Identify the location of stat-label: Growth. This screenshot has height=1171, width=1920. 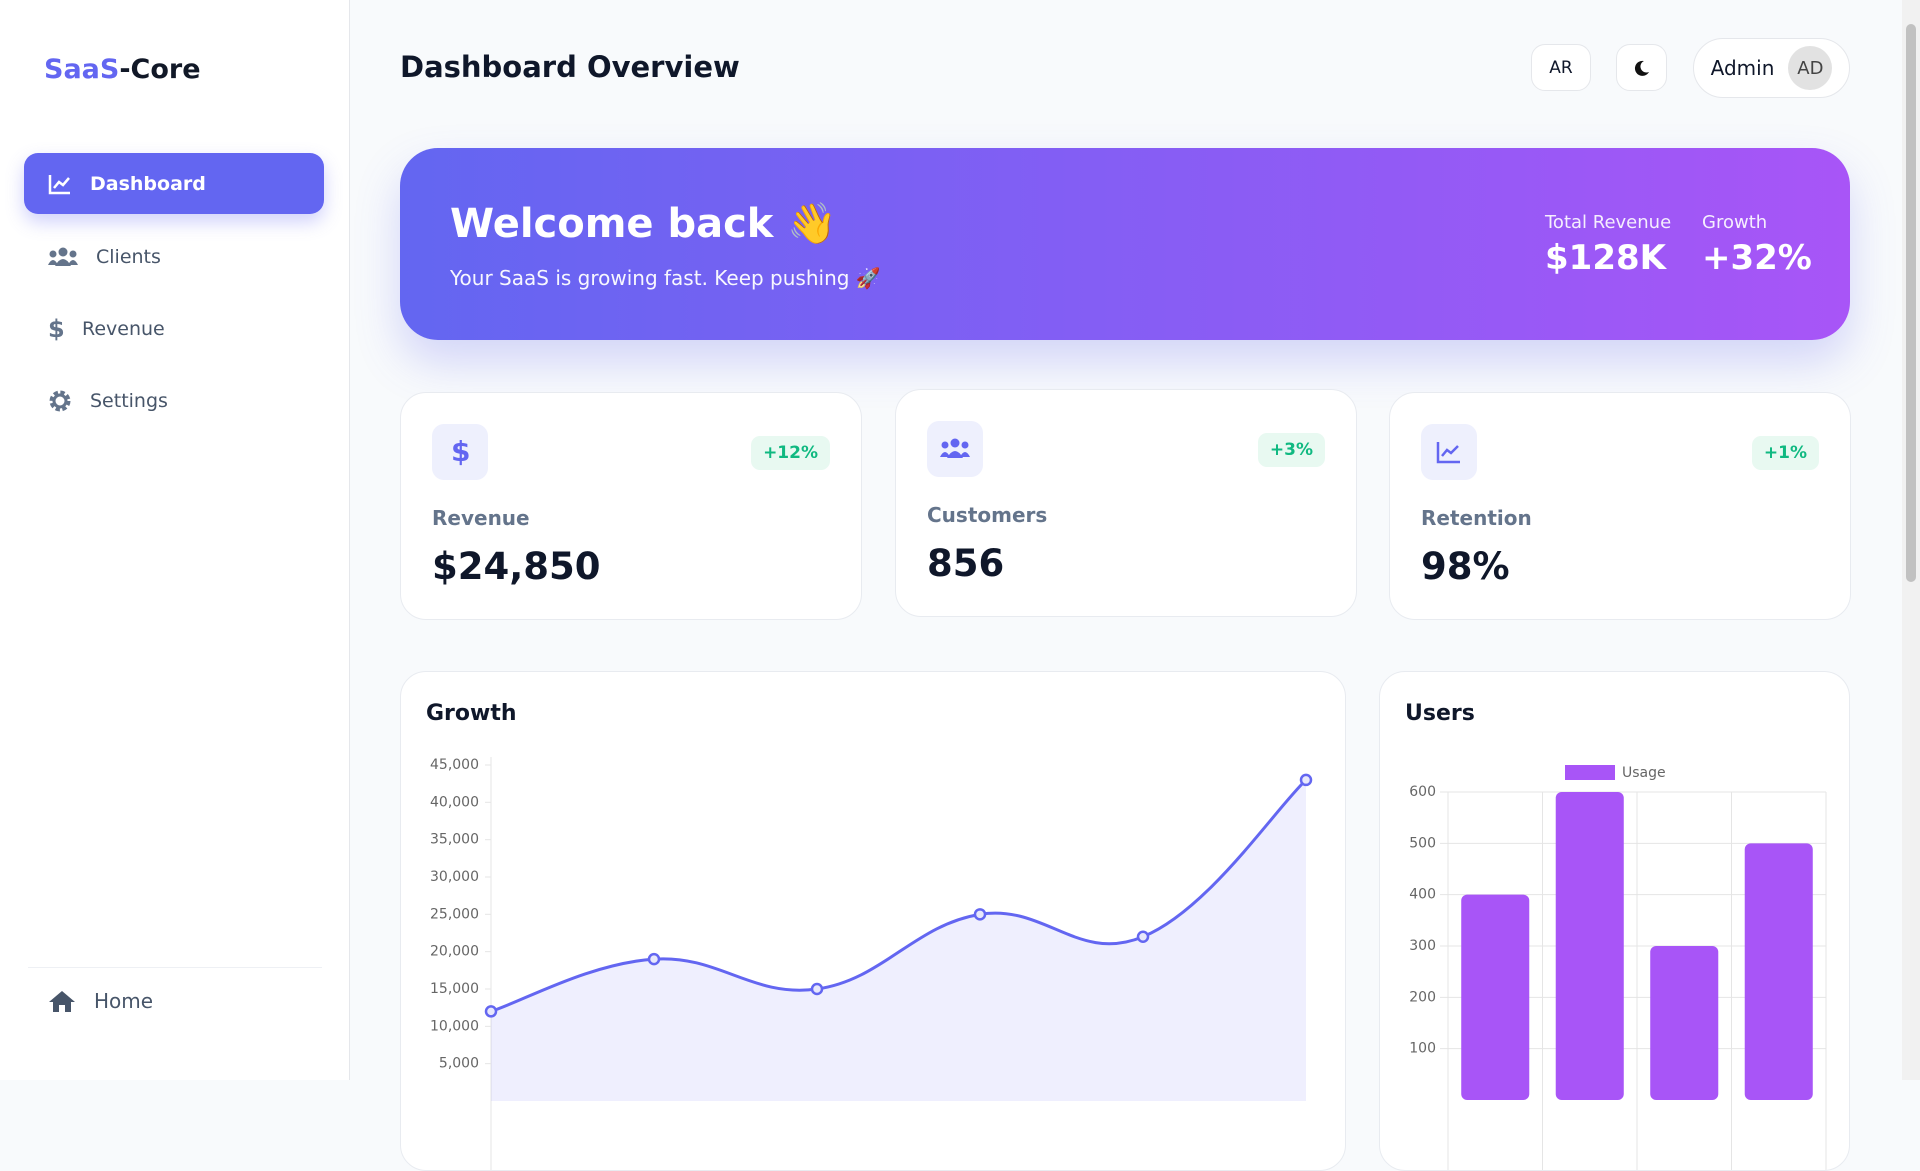
(1735, 222).